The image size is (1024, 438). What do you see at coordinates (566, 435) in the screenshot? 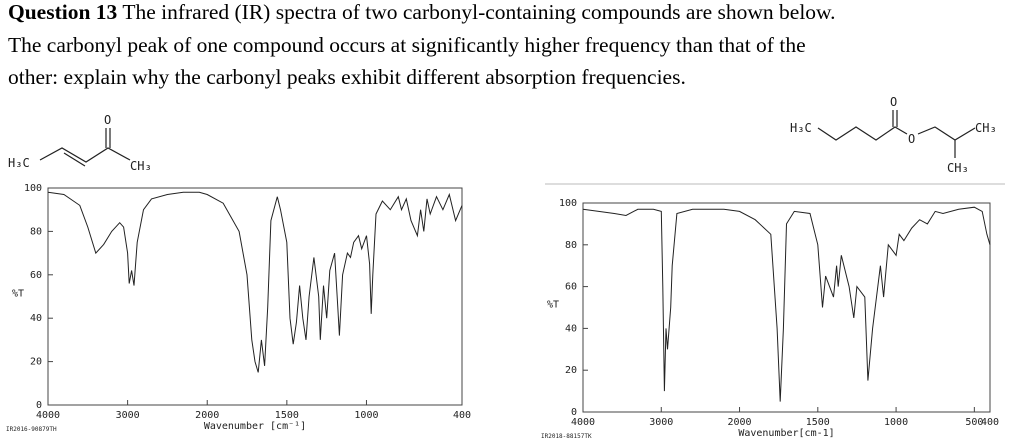
I see `footer-code: IR2018-88157TK` at bounding box center [566, 435].